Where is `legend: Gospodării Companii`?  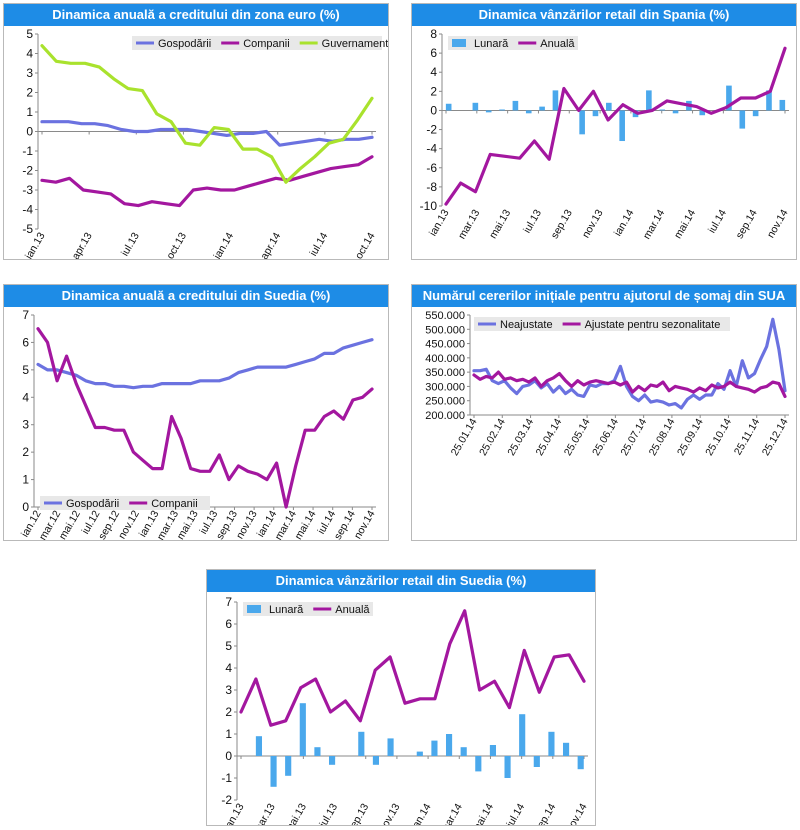
legend: Gospodării Companii is located at coordinates (125, 503).